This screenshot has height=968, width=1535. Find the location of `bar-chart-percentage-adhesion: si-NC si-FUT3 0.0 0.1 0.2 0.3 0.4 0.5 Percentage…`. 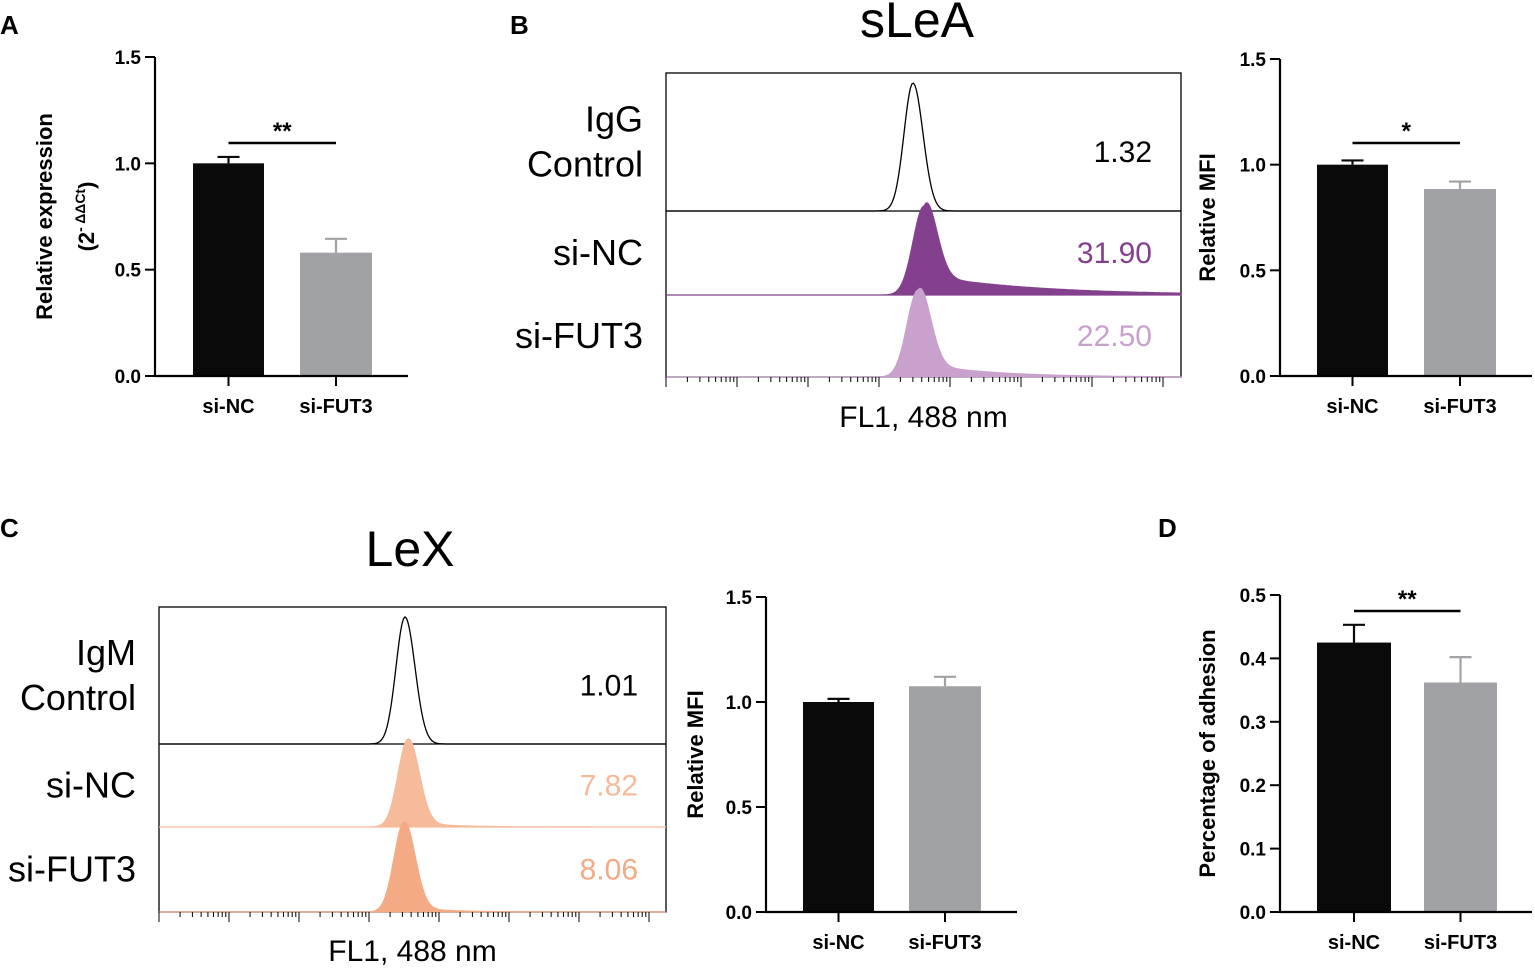

bar-chart-percentage-adhesion: si-NC si-FUT3 0.0 0.1 0.2 0.3 0.4 0.5 Percentage… is located at coordinates (1363, 770).